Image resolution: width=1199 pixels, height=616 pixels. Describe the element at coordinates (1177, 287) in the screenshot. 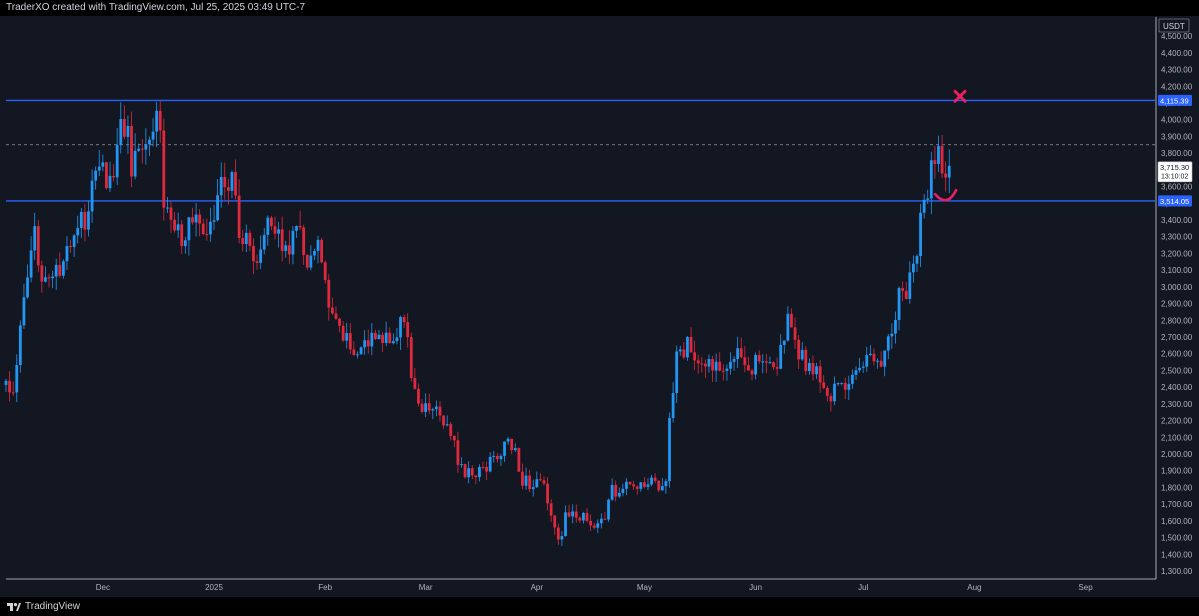

I see `y-tick-label: 3,000.00` at that location.